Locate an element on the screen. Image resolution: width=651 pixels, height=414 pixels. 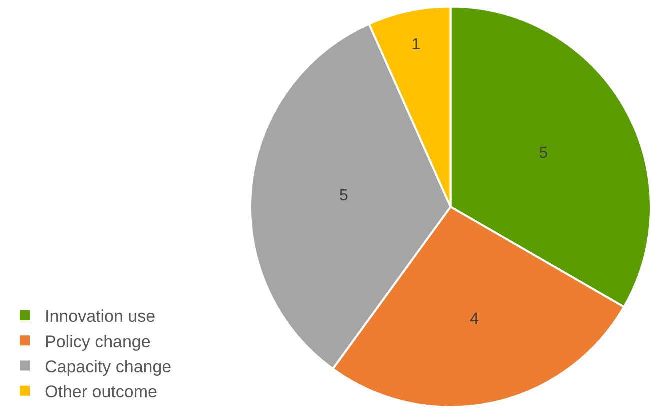
data-label: 4 is located at coordinates (475, 319).